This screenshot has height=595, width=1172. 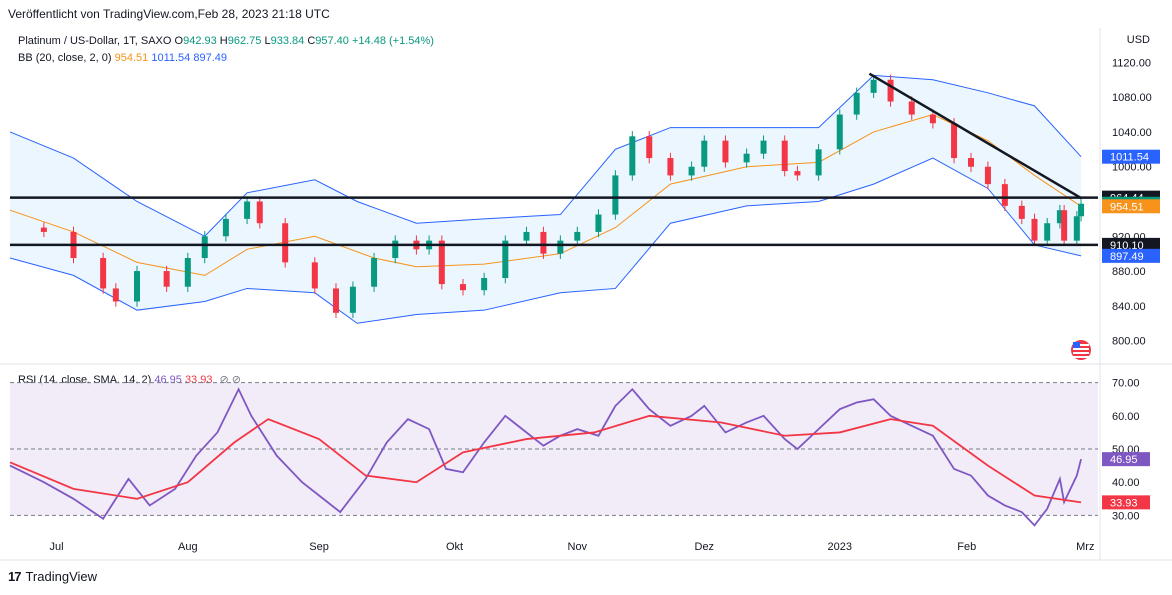 What do you see at coordinates (1127, 257) in the screenshot?
I see `price-axis-label: 897.49` at bounding box center [1127, 257].